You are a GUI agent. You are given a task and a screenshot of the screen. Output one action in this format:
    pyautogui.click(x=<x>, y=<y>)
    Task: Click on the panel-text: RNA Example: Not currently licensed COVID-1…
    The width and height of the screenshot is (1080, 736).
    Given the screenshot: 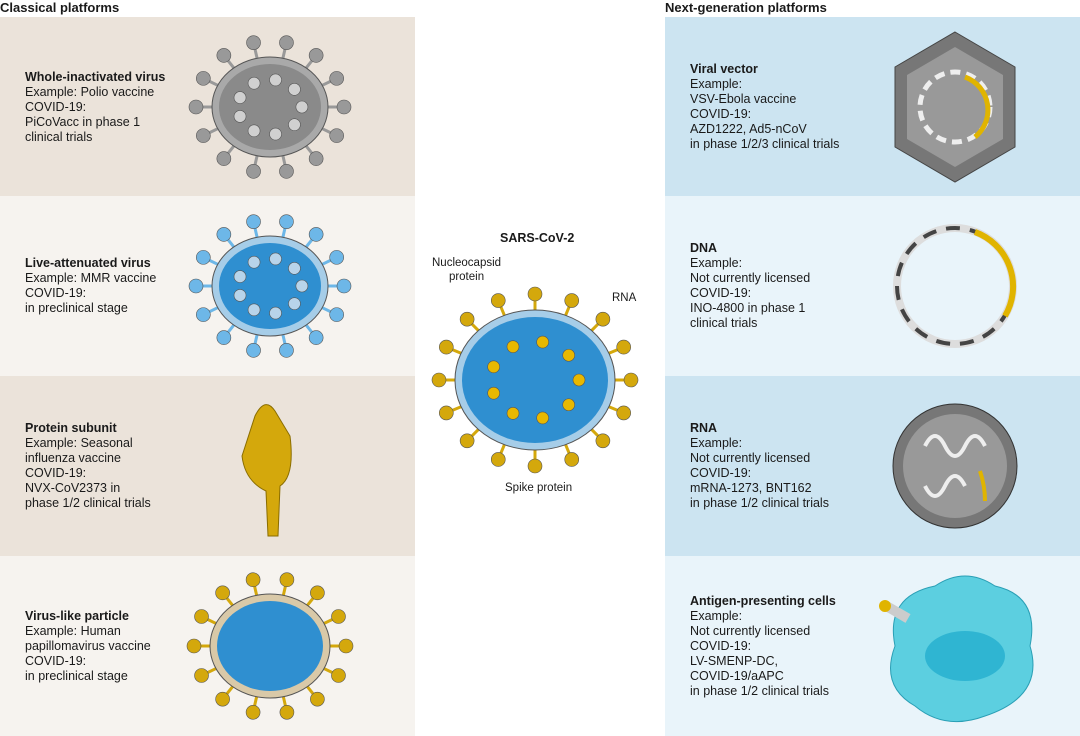 What is the action you would take?
    pyautogui.click(x=759, y=466)
    